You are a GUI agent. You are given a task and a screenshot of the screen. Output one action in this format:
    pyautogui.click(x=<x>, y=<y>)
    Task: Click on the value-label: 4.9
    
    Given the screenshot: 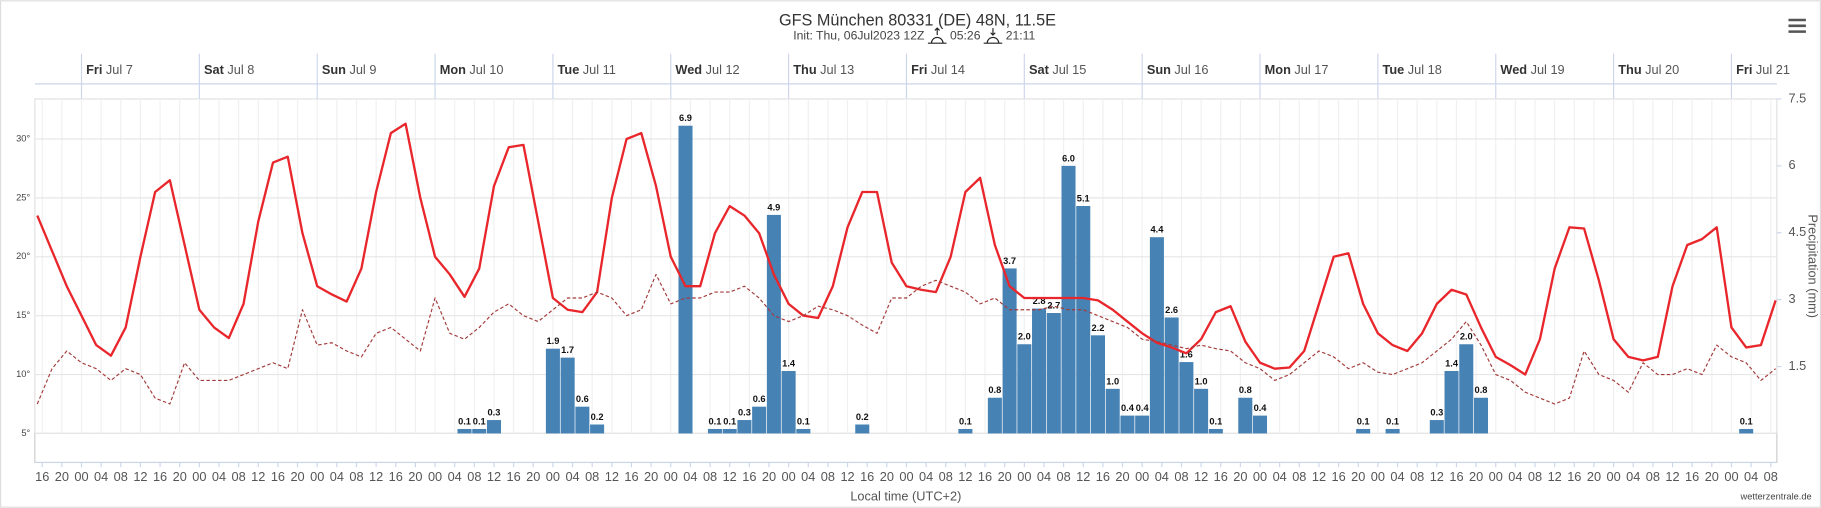 What is the action you would take?
    pyautogui.click(x=773, y=207)
    